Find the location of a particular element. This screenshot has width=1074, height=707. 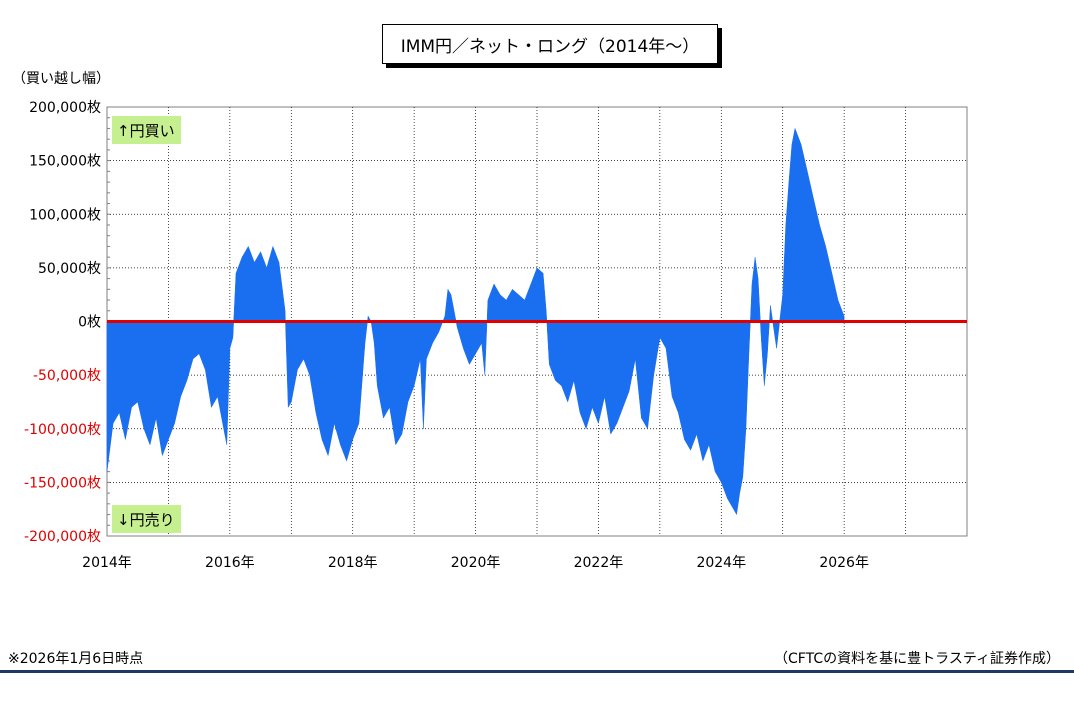

chart-title-text: IMM円／ネット・ロング（2014年～） is located at coordinates (550, 46).